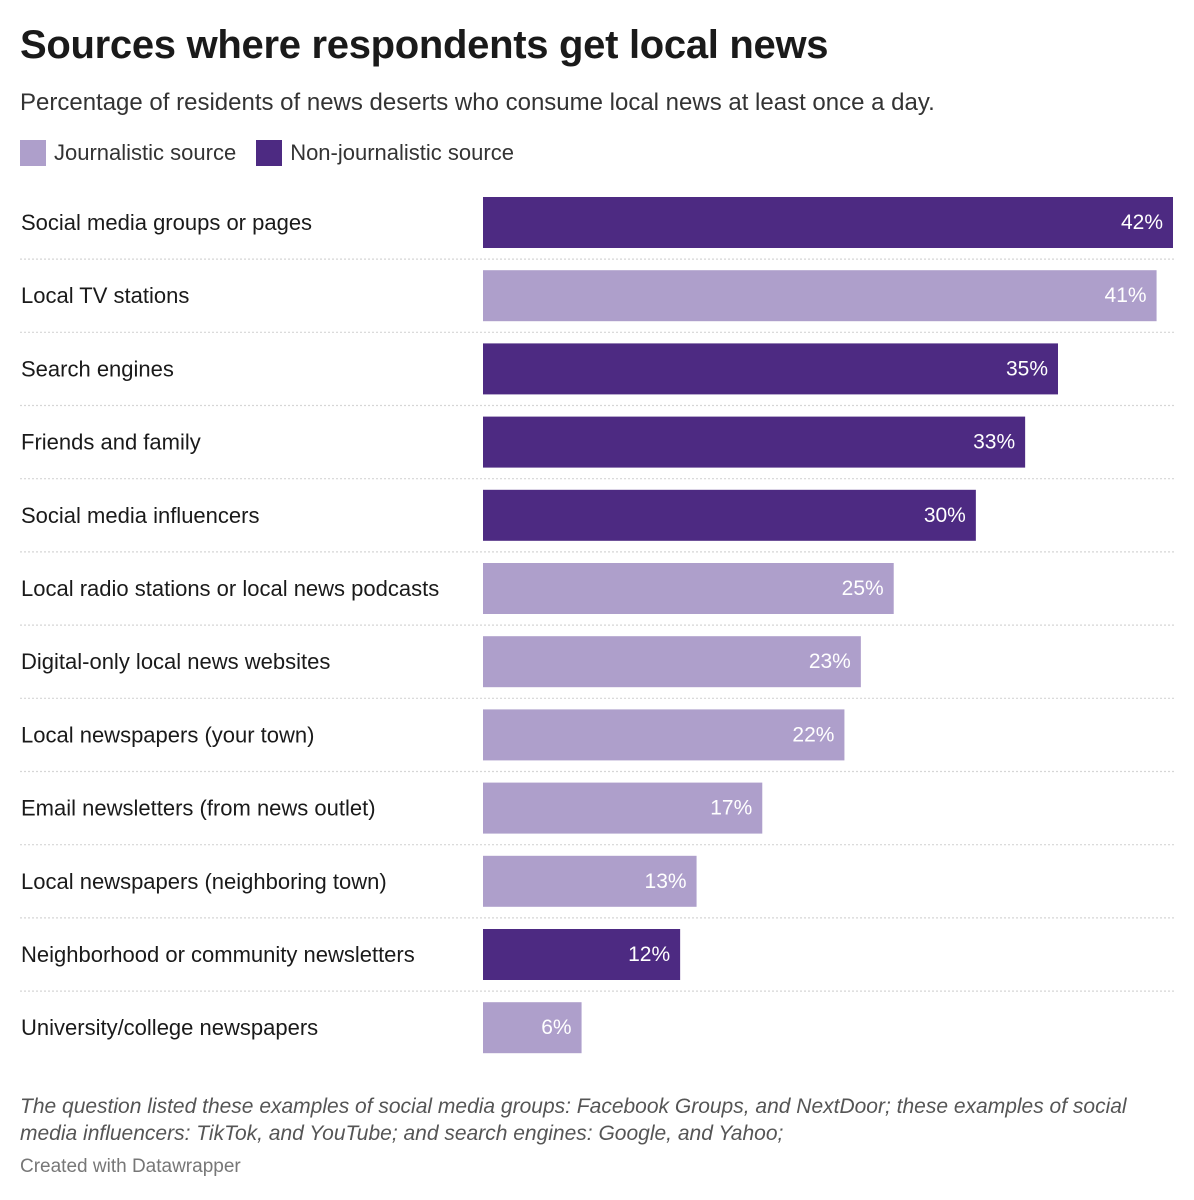  Describe the element at coordinates (33, 153) in the screenshot. I see `legend-swatch-journalistic` at that location.